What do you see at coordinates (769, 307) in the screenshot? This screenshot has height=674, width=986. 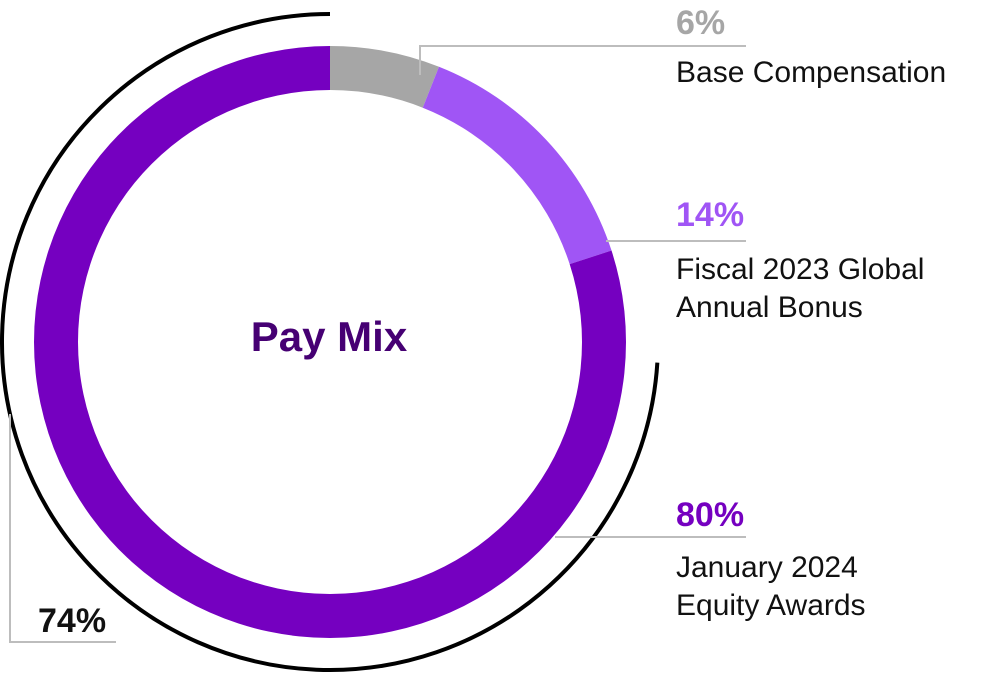 I see `annual-bonus-label-line-2: Annual Bonus` at bounding box center [769, 307].